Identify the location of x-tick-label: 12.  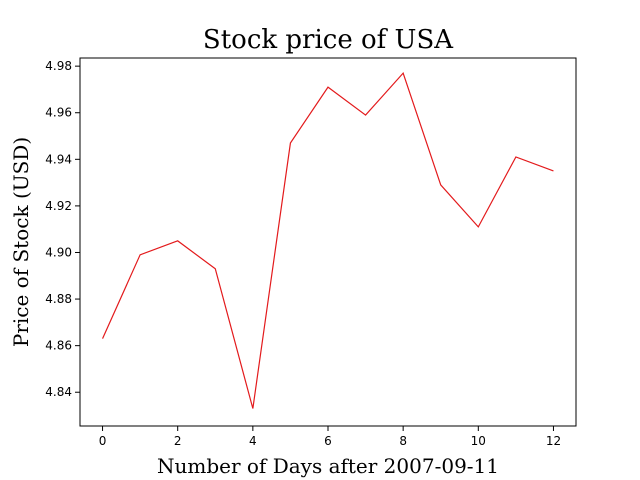
(553, 441).